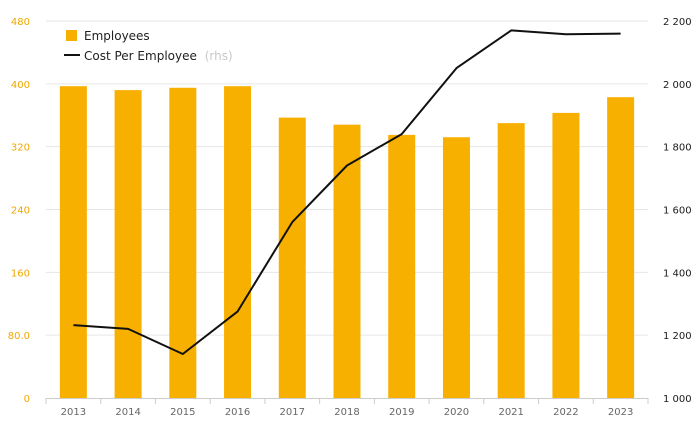 The image size is (700, 433). Describe the element at coordinates (27, 399) in the screenshot. I see `y-left-tick-label: 0` at that location.